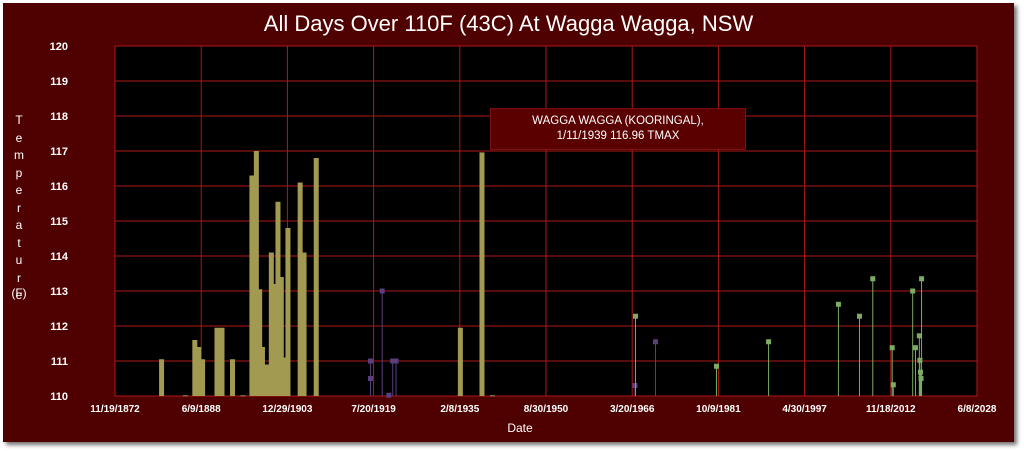 The image size is (1024, 451). I want to click on y-axis-label-char: p, so click(19, 172).